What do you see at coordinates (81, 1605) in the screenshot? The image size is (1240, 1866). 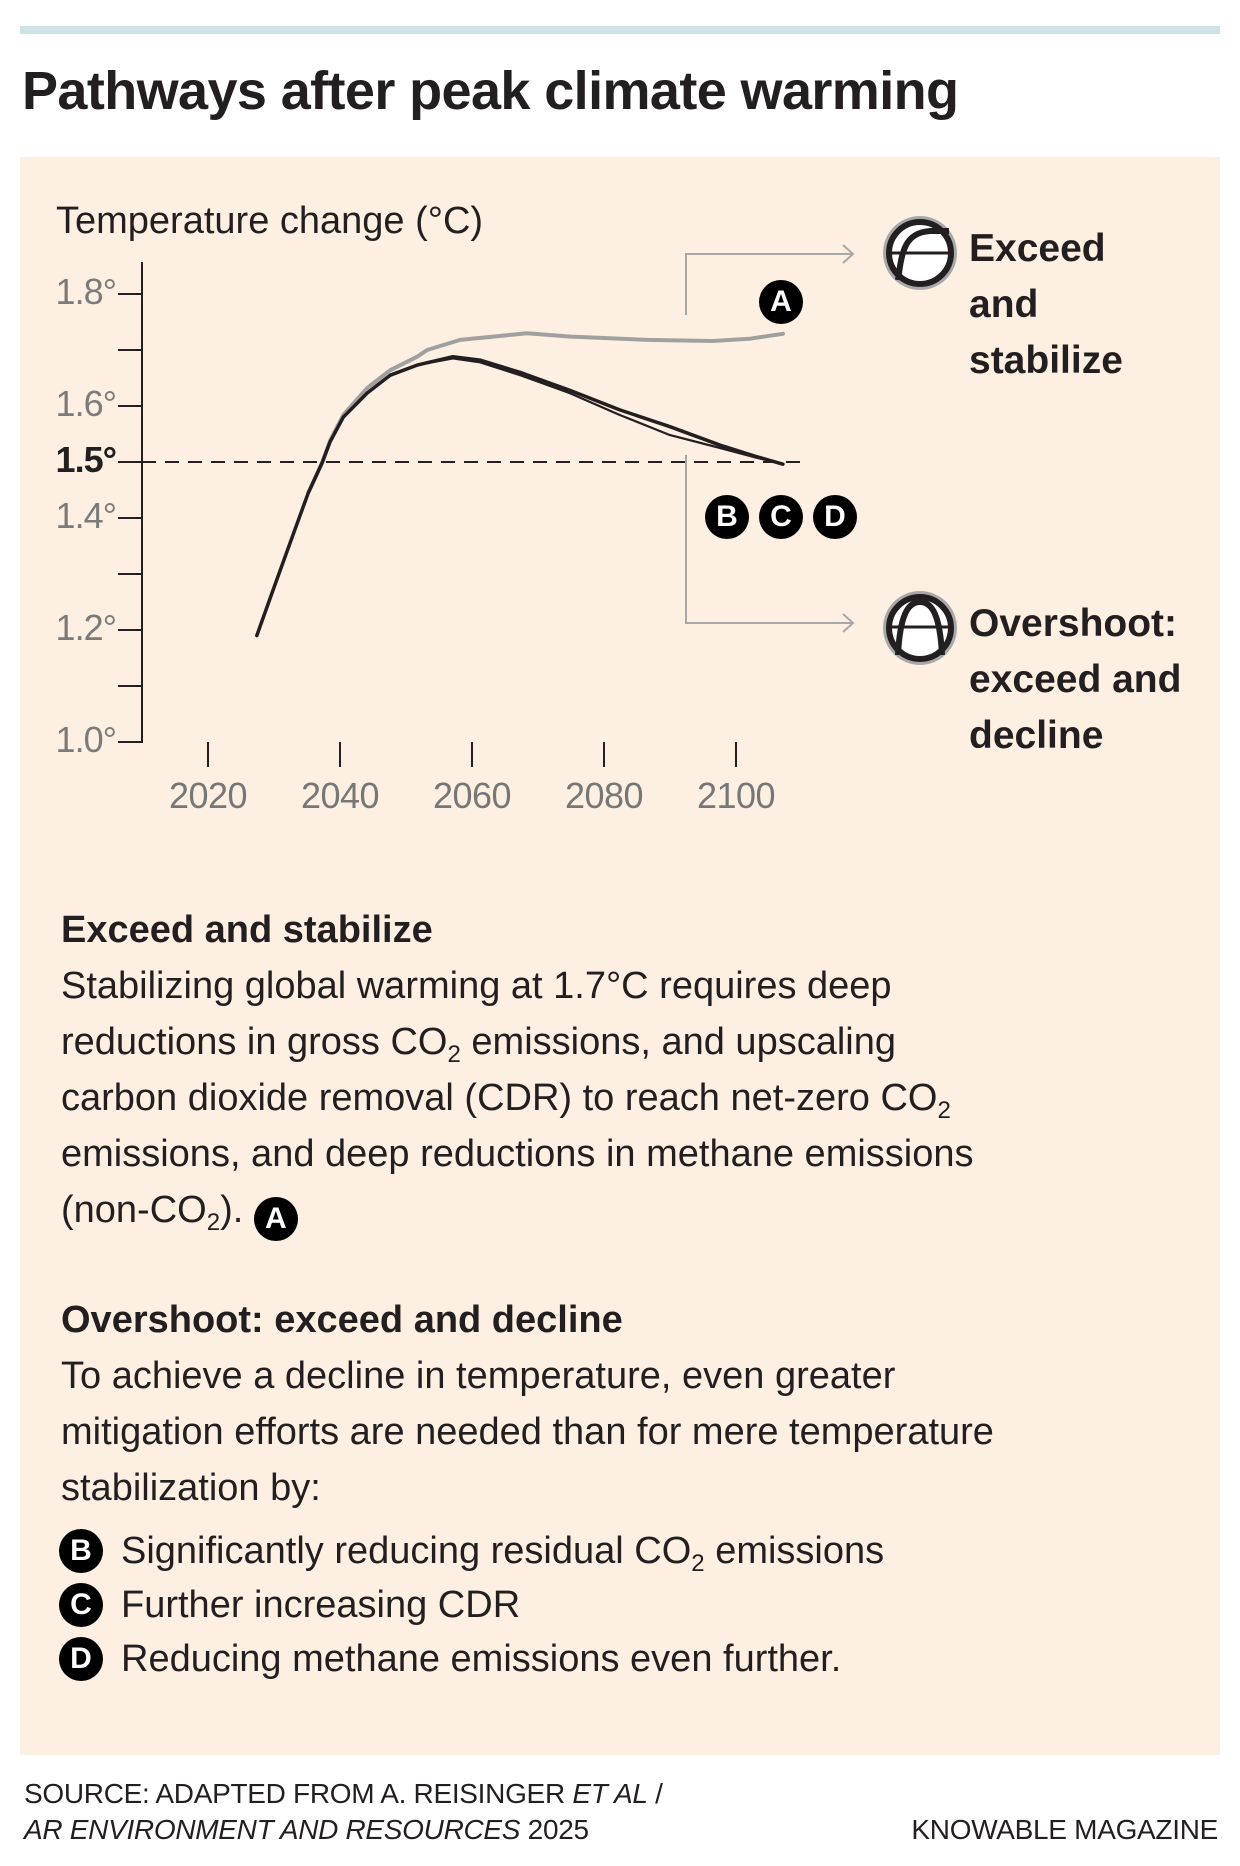 I see `badge-c: C` at bounding box center [81, 1605].